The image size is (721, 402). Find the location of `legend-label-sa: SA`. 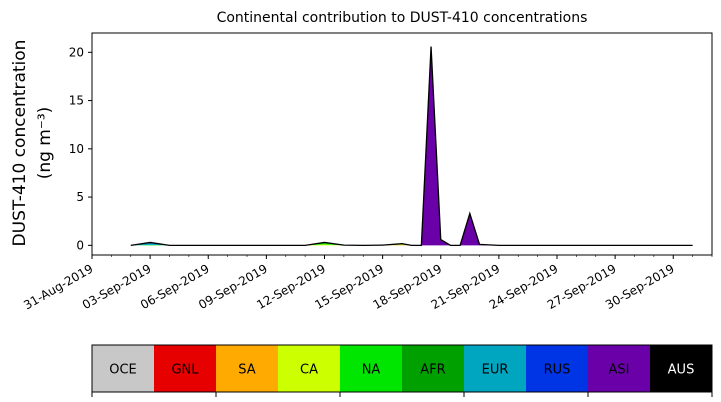

legend-label-sa: SA is located at coordinates (246, 370).